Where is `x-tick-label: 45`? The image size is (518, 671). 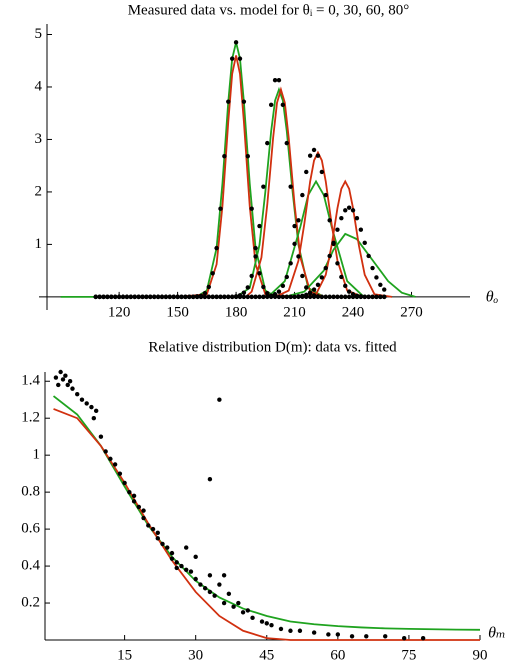
x-tick-label: 45 is located at coordinates (266, 655).